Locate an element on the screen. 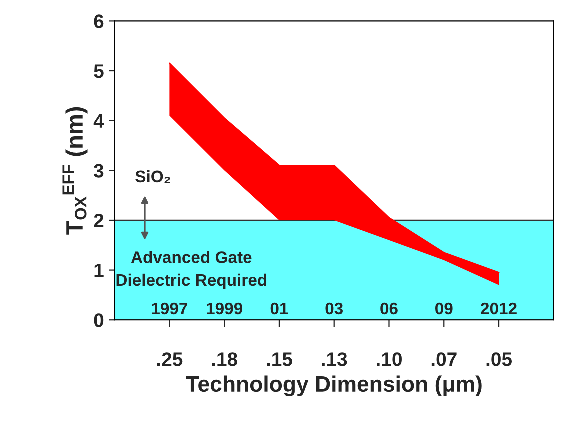  annotation: Advanced Gate Dielectric Required is located at coordinates (191, 270).